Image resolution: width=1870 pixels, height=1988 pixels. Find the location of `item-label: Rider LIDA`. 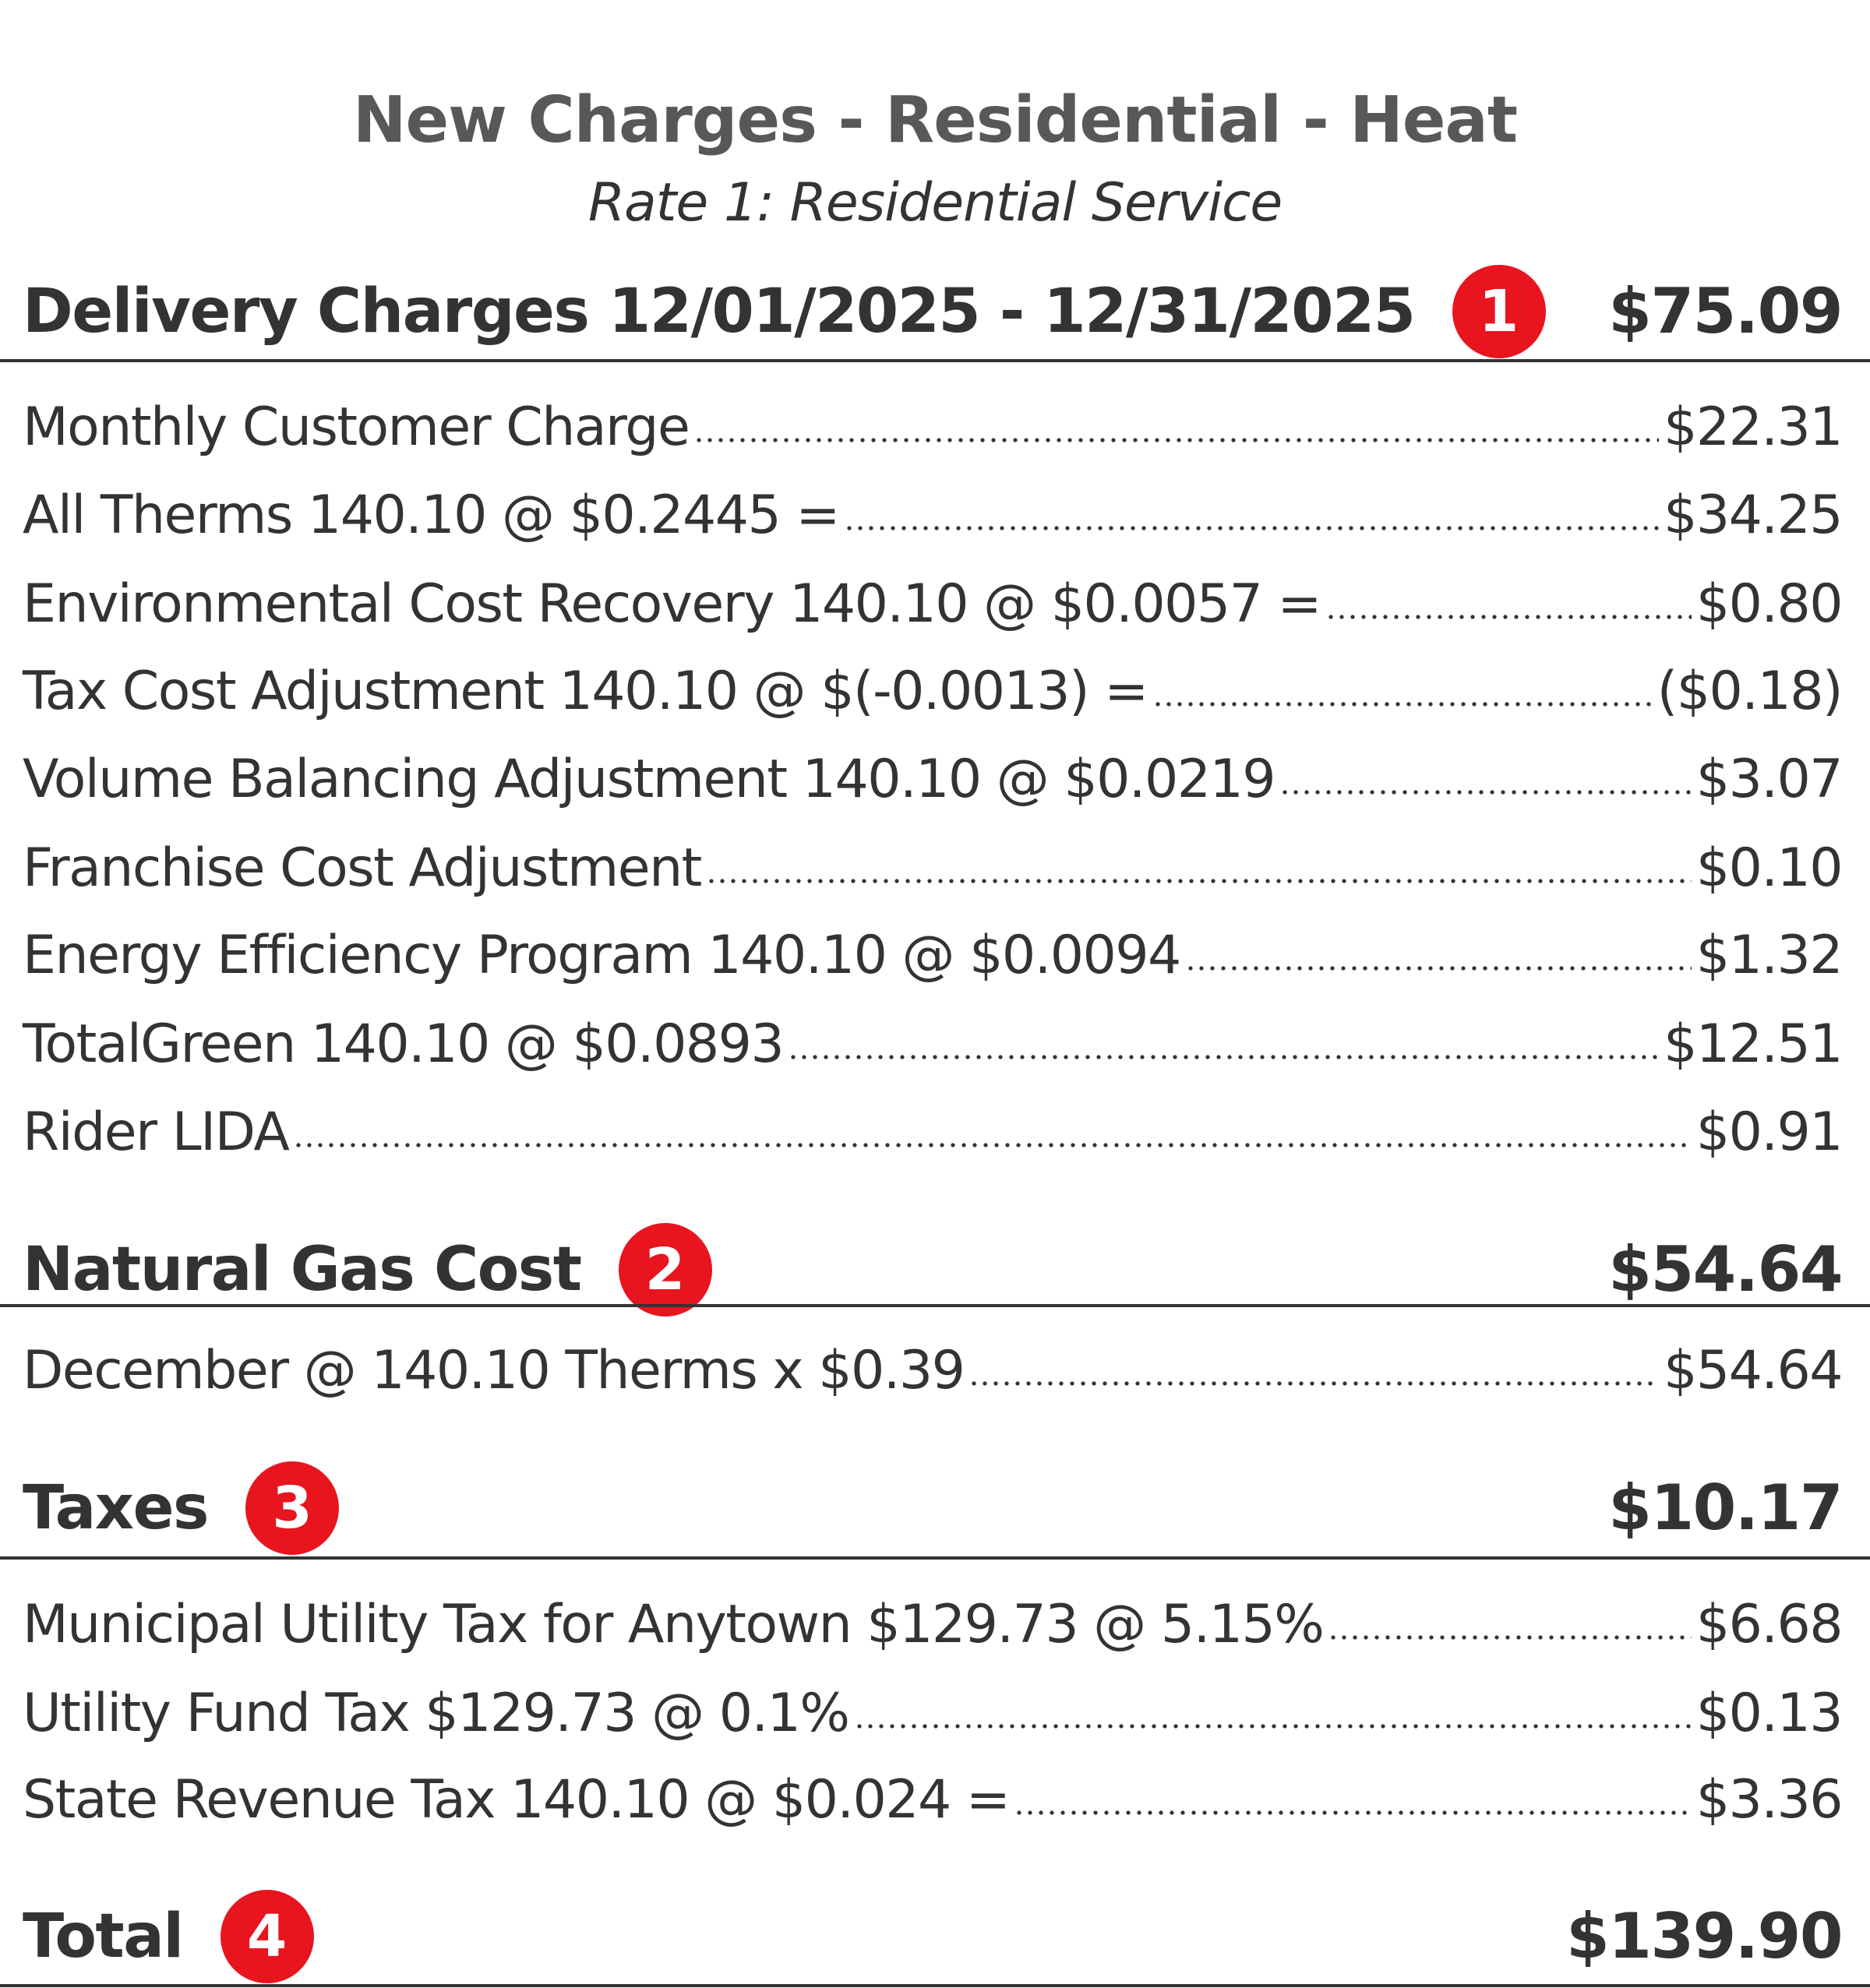

item-label: Rider LIDA is located at coordinates (157, 1132).